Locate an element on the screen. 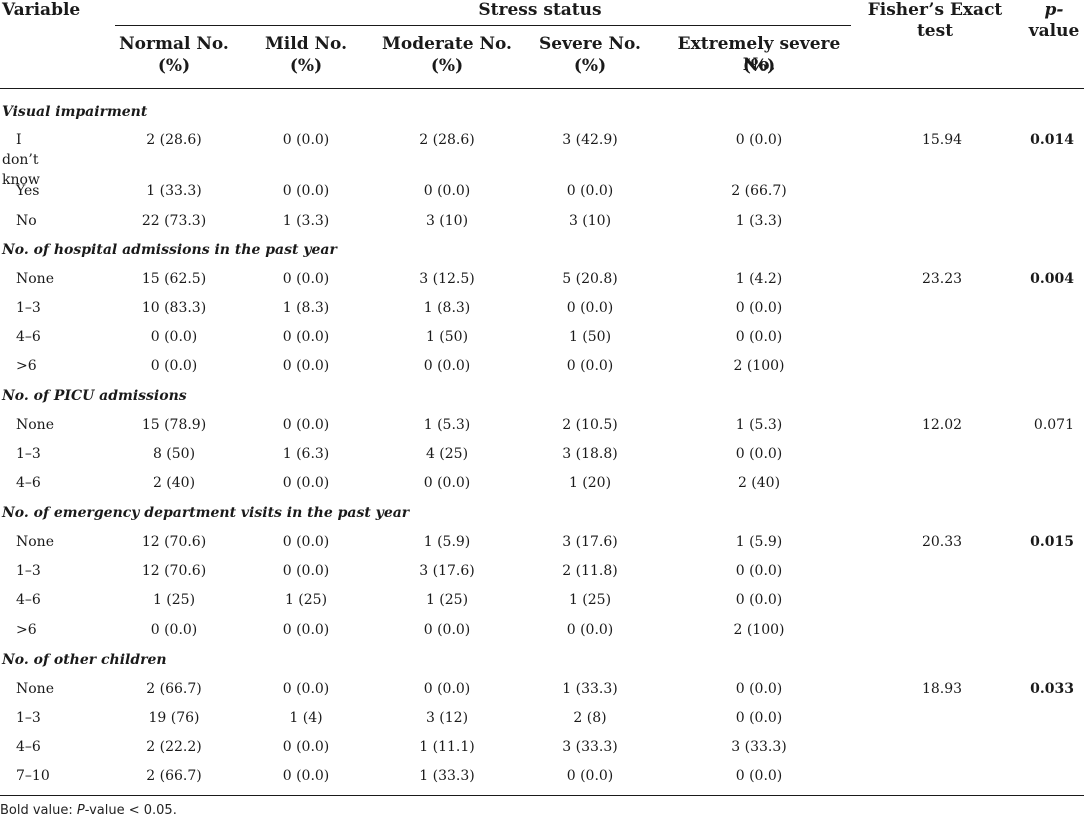 Image resolution: width=1084 pixels, height=819 pixels. fisher-exact-value: 23.23 is located at coordinates (942, 279).